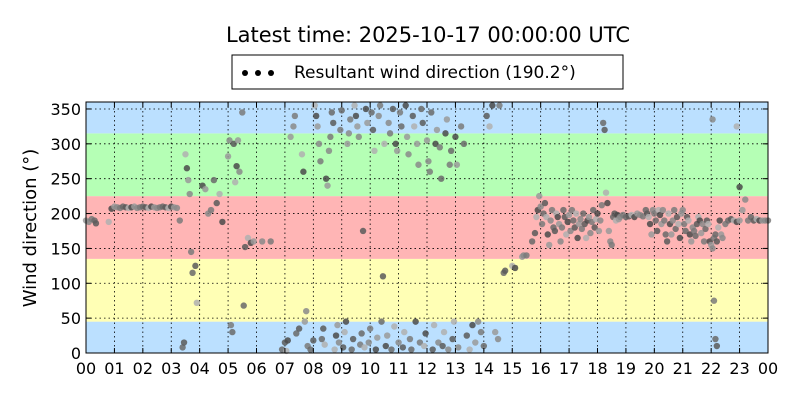 Image resolution: width=800 pixels, height=400 pixels. I want to click on x-tick-label: 00, so click(768, 368).